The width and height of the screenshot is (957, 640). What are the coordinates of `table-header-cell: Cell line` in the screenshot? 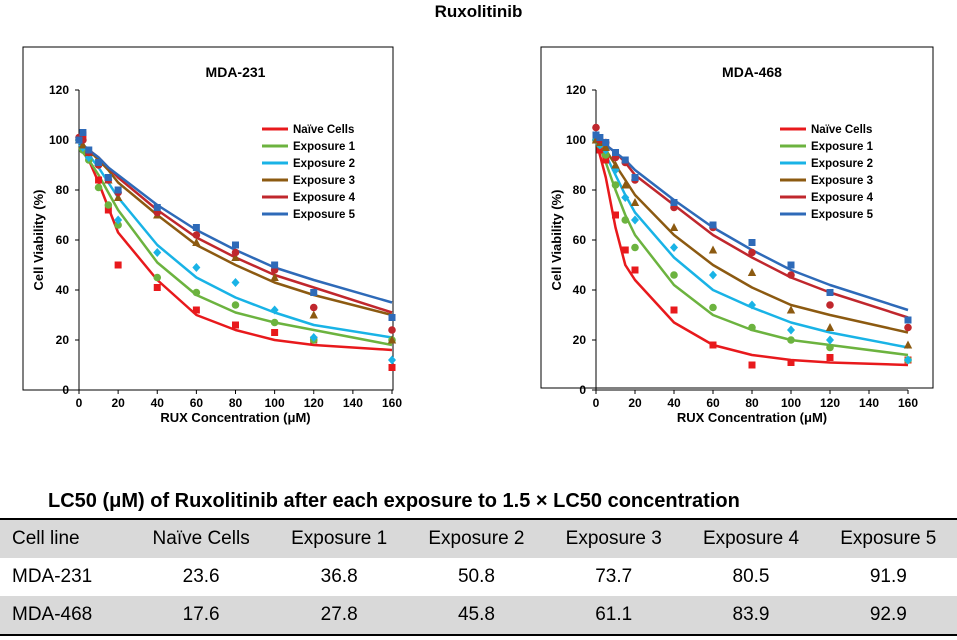 It's located at (66, 538).